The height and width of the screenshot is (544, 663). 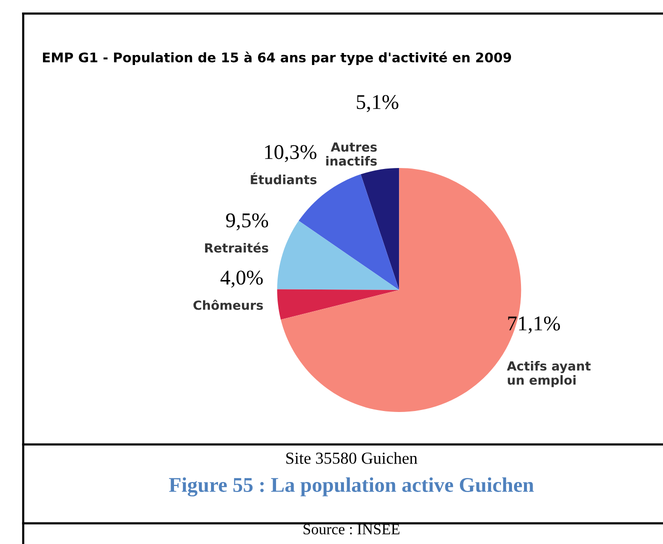 I want to click on slice-label: Étudiants, so click(x=283, y=178).